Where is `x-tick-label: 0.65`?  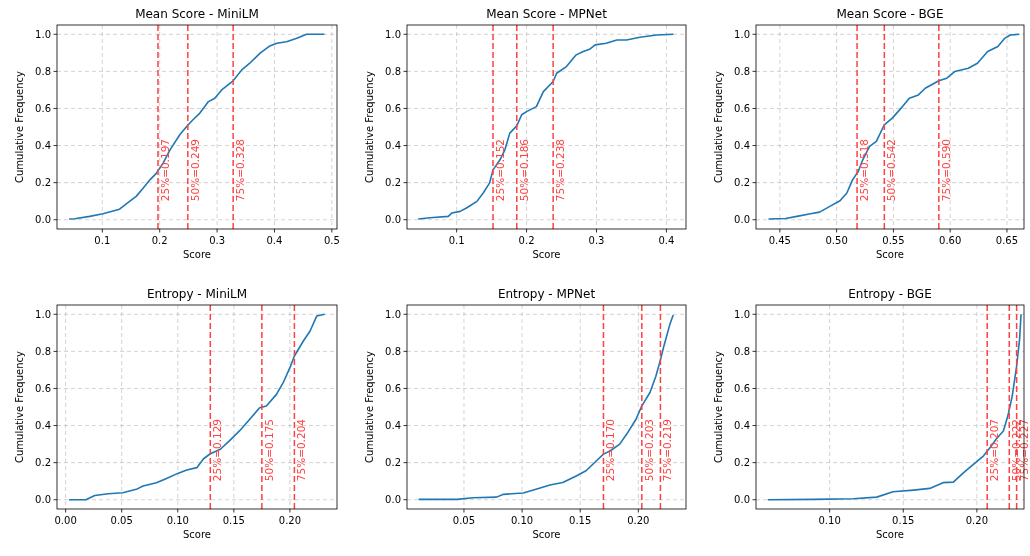 x-tick-label: 0.65 is located at coordinates (1007, 240).